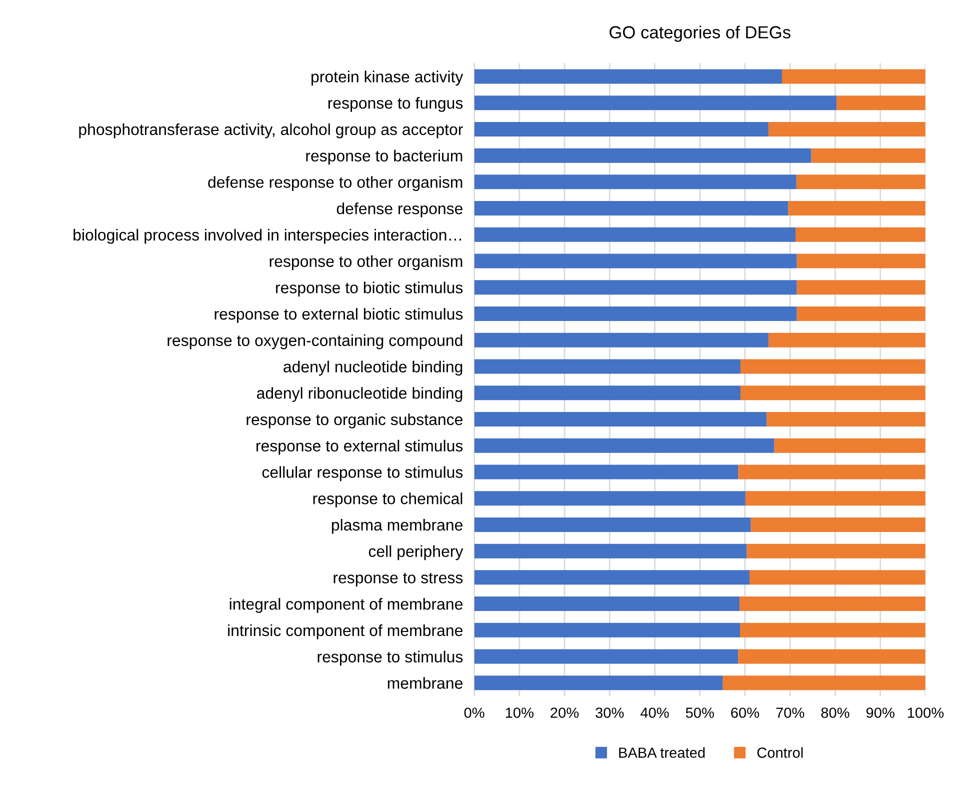 The image size is (964, 791). Describe the element at coordinates (835, 713) in the screenshot. I see `x-tick-label: 80%` at that location.